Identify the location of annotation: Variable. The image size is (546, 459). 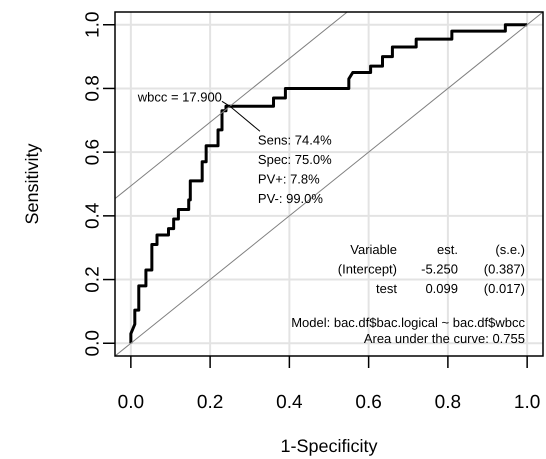
(373, 249).